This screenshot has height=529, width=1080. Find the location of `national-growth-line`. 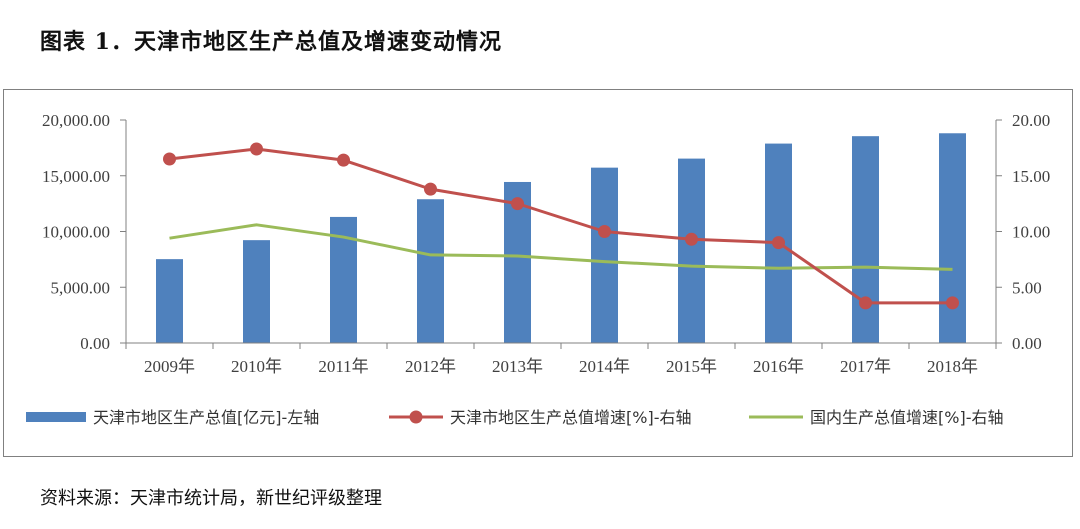

national-growth-line is located at coordinates (561, 247).